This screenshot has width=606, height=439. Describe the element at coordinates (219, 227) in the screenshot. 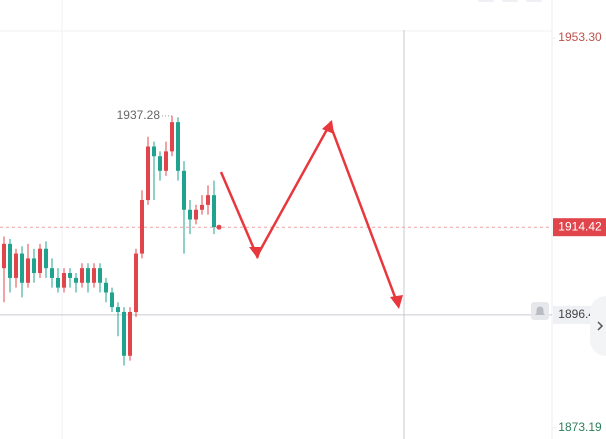

I see `current-price-dot` at that location.